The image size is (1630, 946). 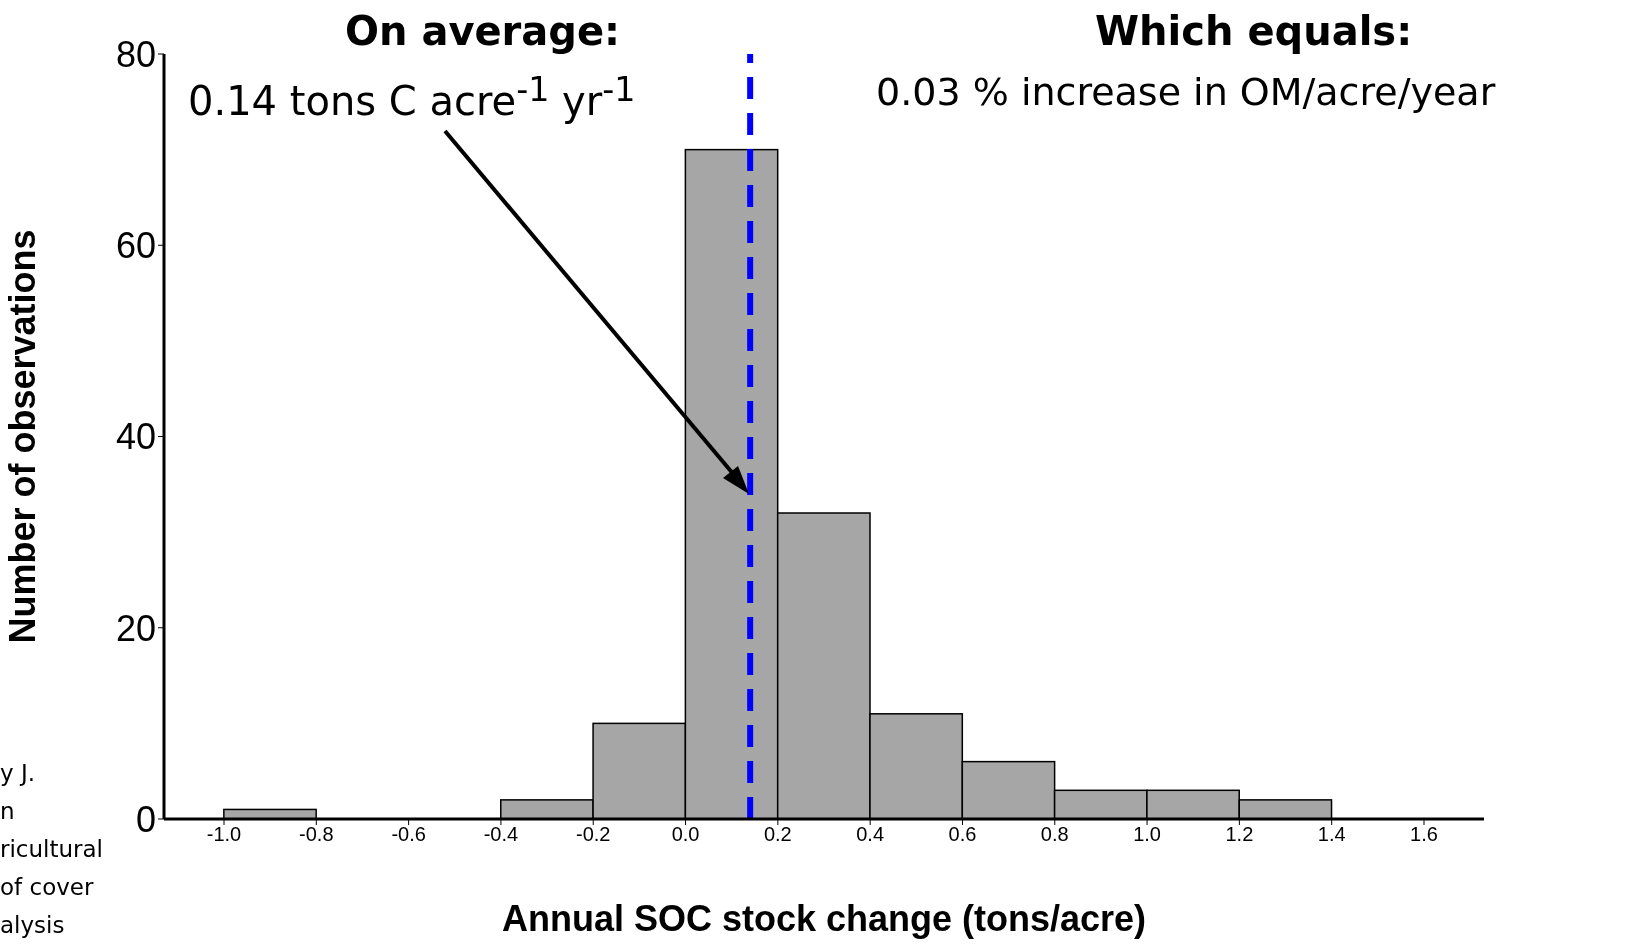 What do you see at coordinates (1147, 834) in the screenshot?
I see `x-tick-label: 1.0` at bounding box center [1147, 834].